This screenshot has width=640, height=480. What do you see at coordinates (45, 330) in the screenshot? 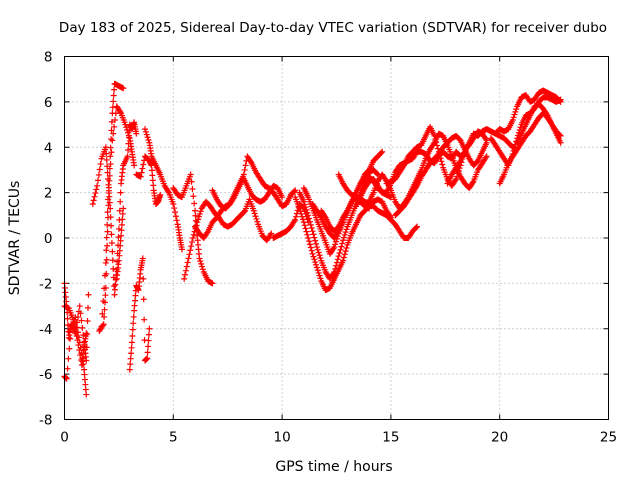
I see `y-tick-label: -4` at bounding box center [45, 330].